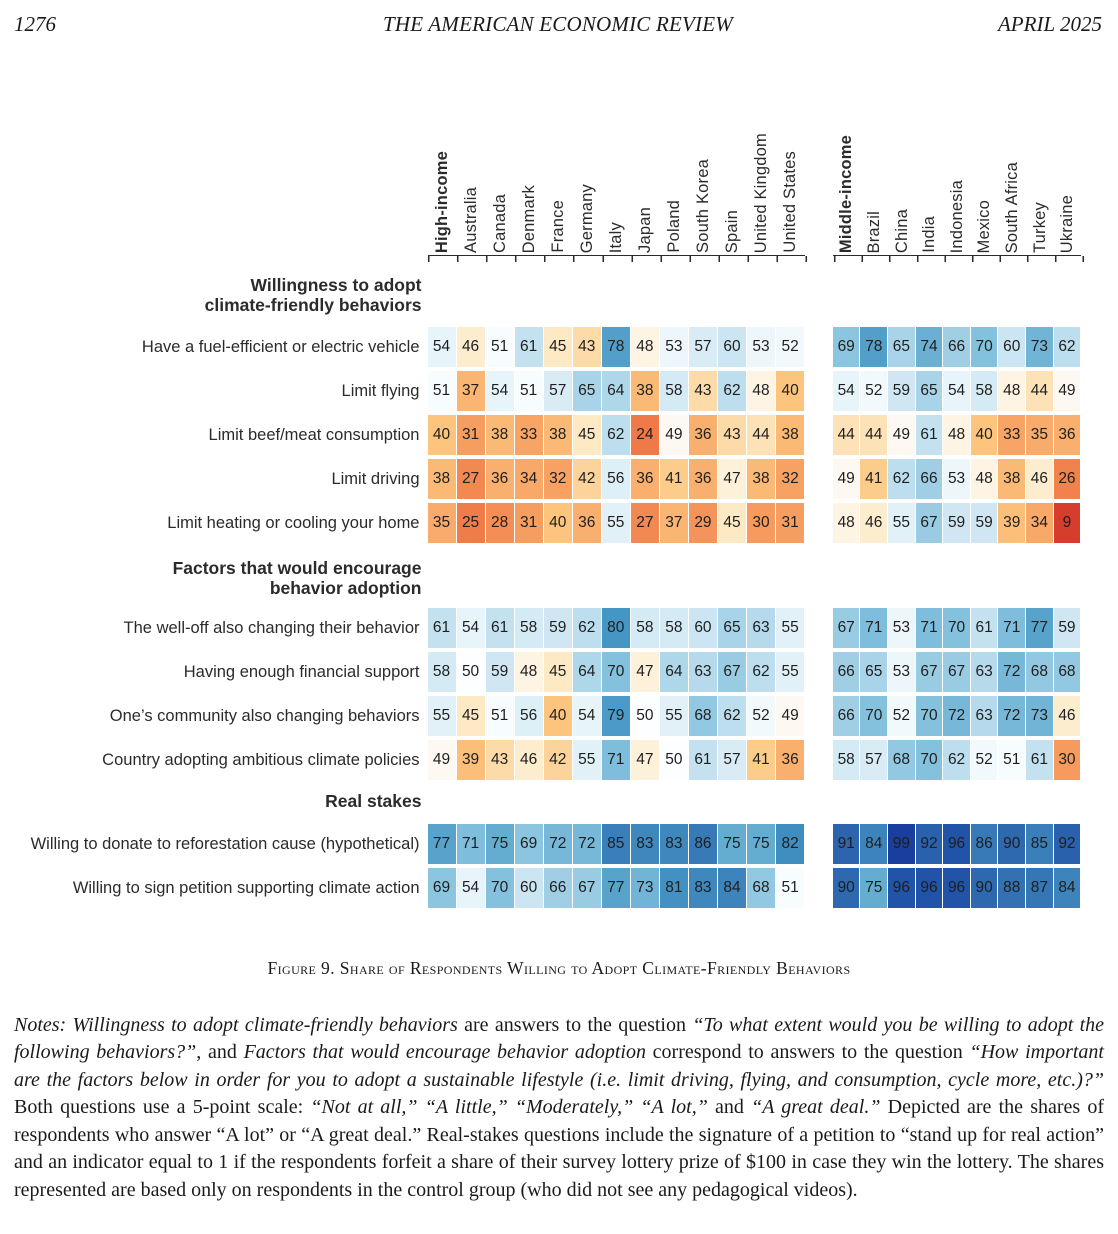  What do you see at coordinates (529, 523) in the screenshot?
I see `heatmap-cell: 31` at bounding box center [529, 523].